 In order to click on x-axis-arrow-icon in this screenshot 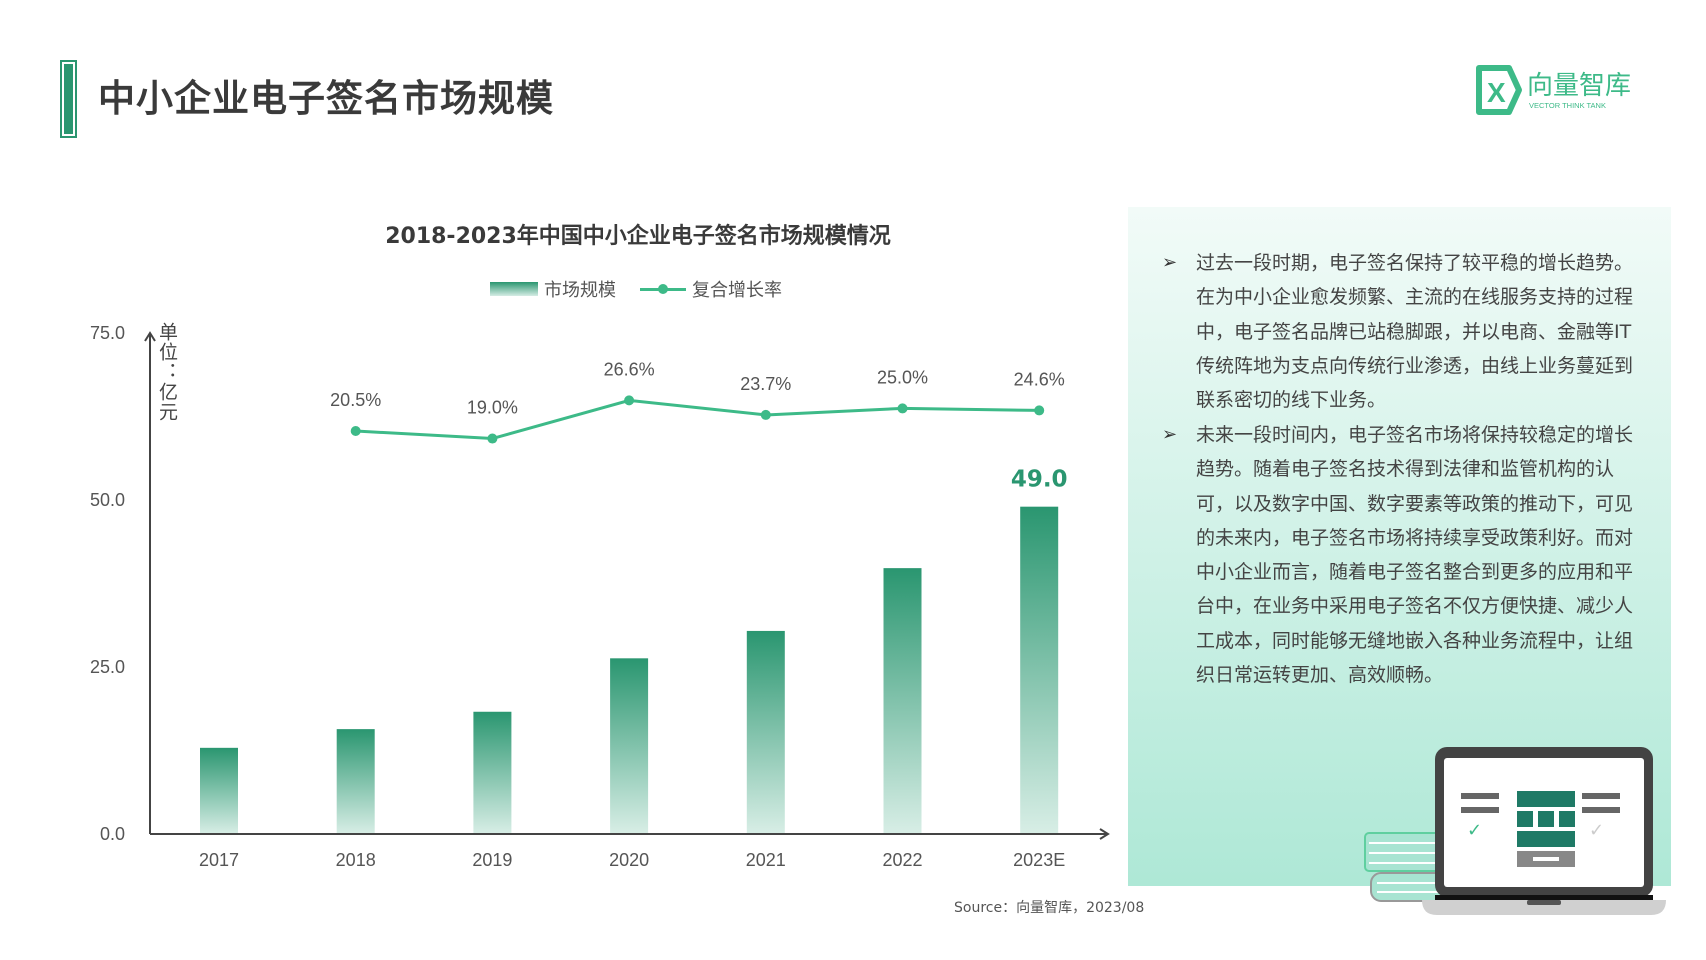, I will do `click(1104, 834)`.